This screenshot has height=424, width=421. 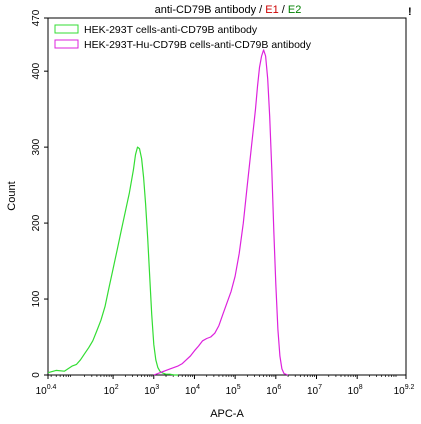 What do you see at coordinates (227, 414) in the screenshot?
I see `x-axis-title: APC-A` at bounding box center [227, 414].